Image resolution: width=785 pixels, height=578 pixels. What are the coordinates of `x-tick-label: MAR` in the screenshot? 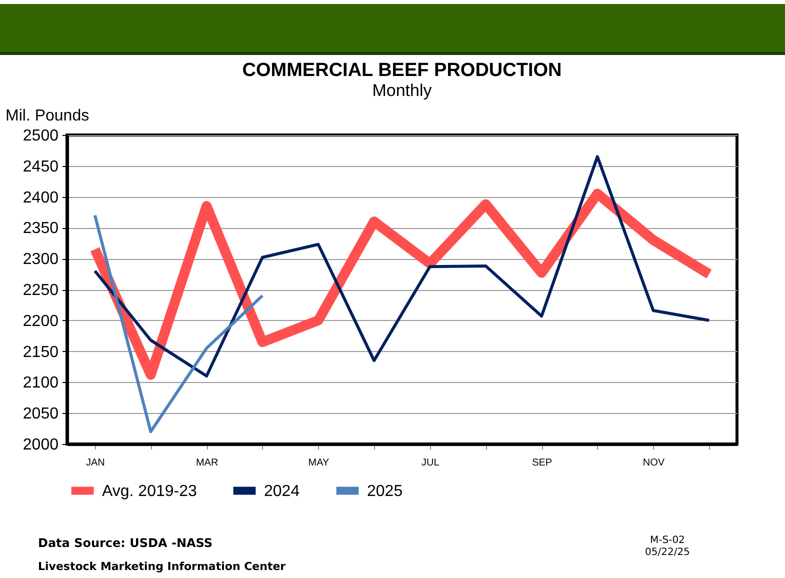 It's located at (207, 463).